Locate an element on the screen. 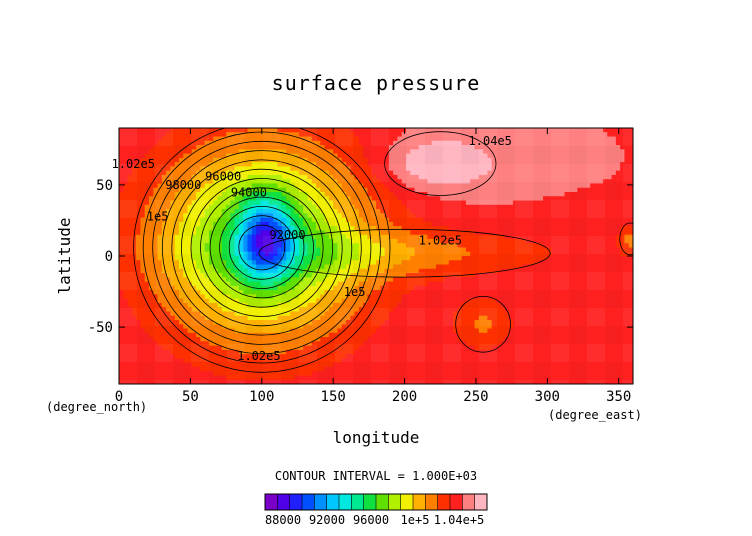  chart-title: surface pressure is located at coordinates (376, 83).